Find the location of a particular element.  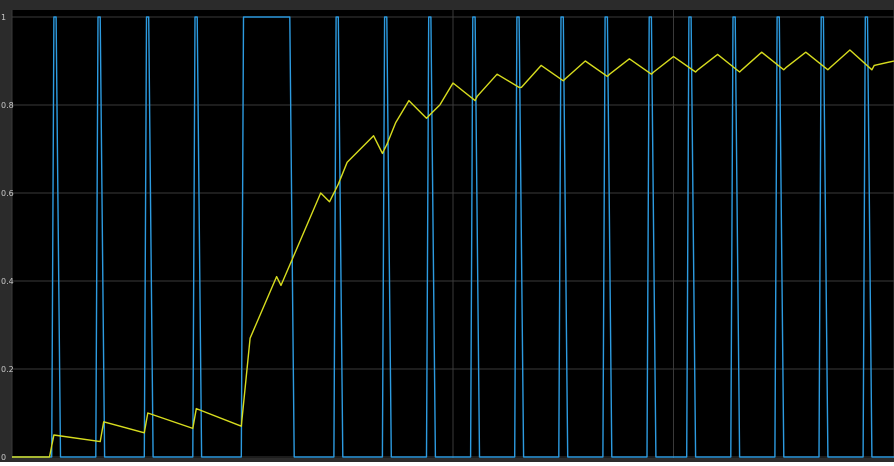

y-tick-label: 0.8 is located at coordinates (7, 105).